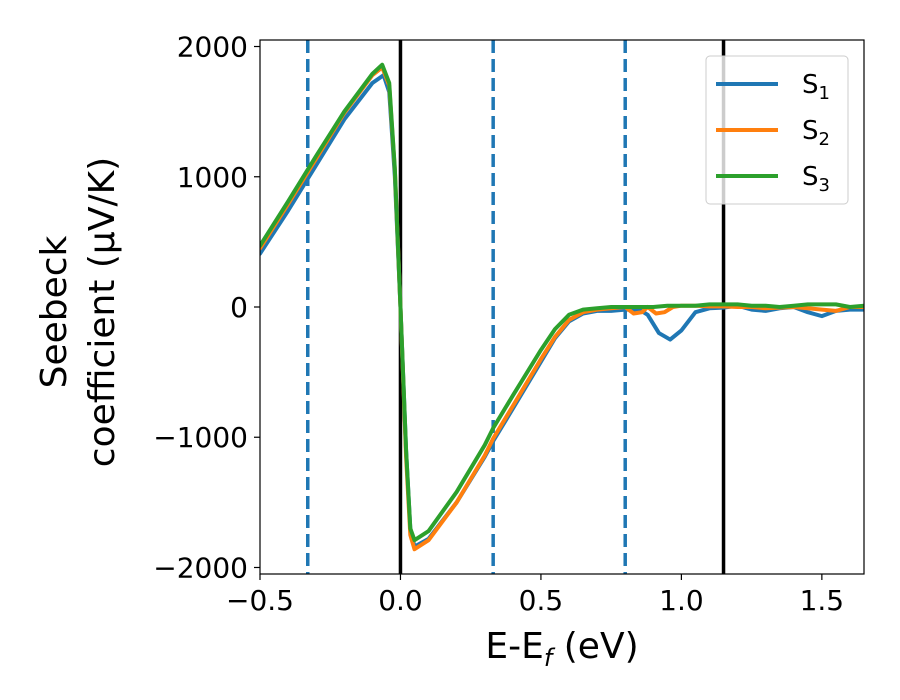 Image resolution: width=900 pixels, height=700 pixels. I want to click on legend: S1 S2 S3, so click(777, 130).